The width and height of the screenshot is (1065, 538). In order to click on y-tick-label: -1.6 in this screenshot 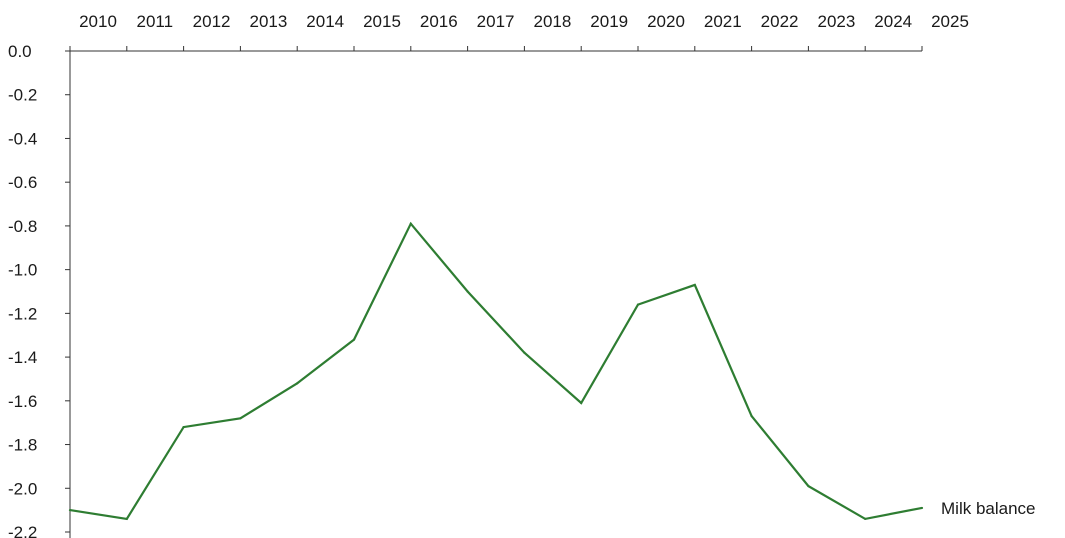, I will do `click(22, 401)`.